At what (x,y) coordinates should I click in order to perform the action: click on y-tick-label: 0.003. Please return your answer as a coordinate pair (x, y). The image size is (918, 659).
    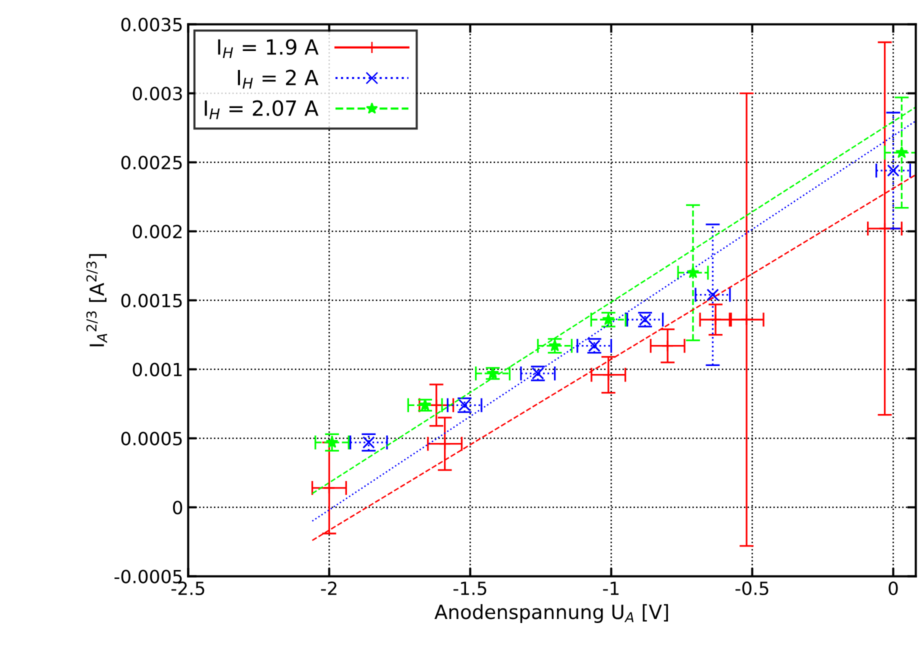
    Looking at the image, I should click on (157, 93).